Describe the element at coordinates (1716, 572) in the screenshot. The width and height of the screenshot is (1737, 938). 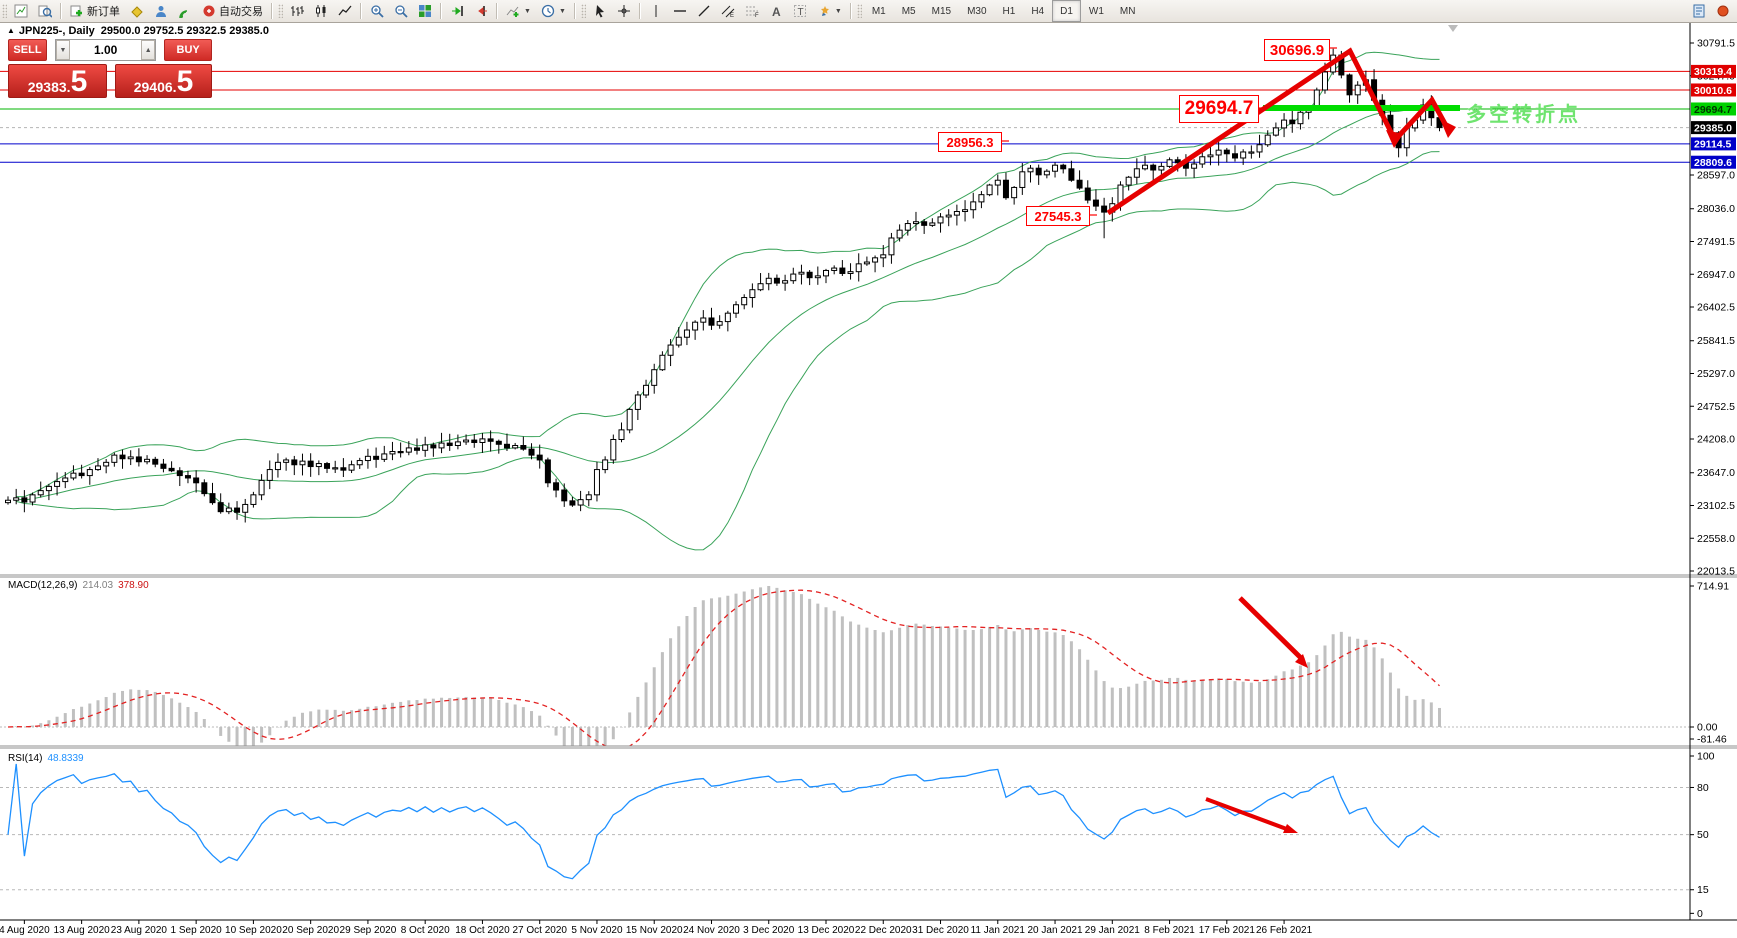
I see `svg-text: 22013.5` at that location.